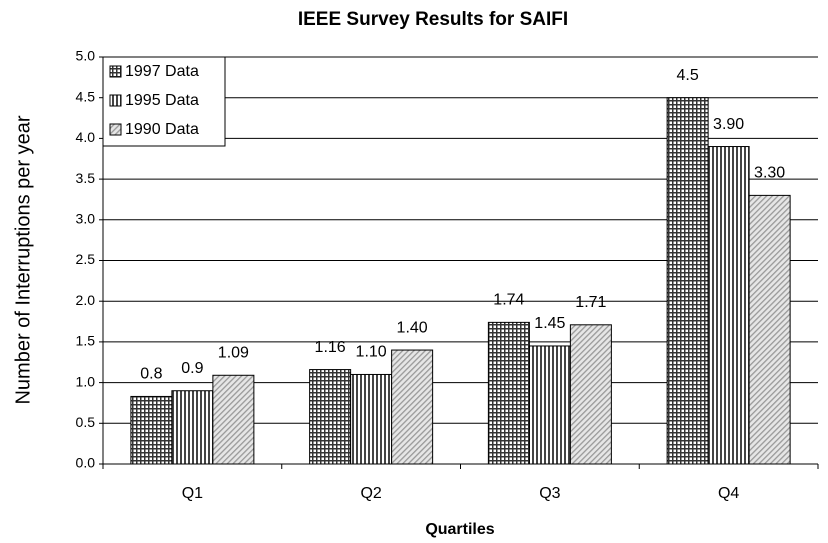 This screenshot has height=543, width=828. What do you see at coordinates (86, 137) in the screenshot?
I see `y-tick-label: 4.0` at bounding box center [86, 137].